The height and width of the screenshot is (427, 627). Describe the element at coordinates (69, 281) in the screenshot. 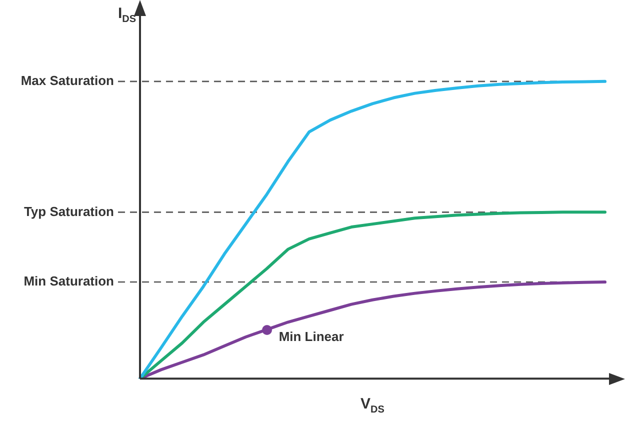

I see `ref-line-label: Min Saturation` at that location.